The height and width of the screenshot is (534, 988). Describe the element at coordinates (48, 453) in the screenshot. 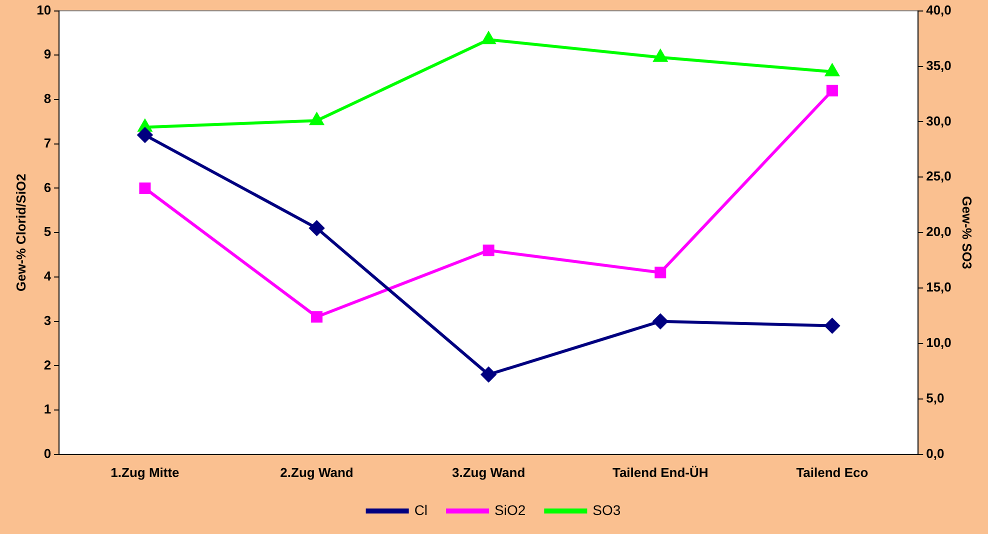

I see `y-tick-label: 0` at that location.